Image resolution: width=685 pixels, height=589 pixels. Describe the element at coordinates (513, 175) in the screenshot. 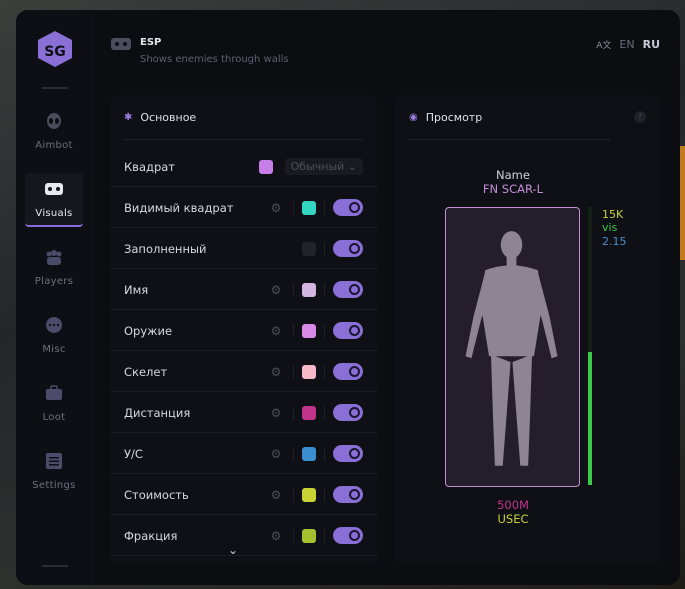

I see `preview-name: Name` at that location.